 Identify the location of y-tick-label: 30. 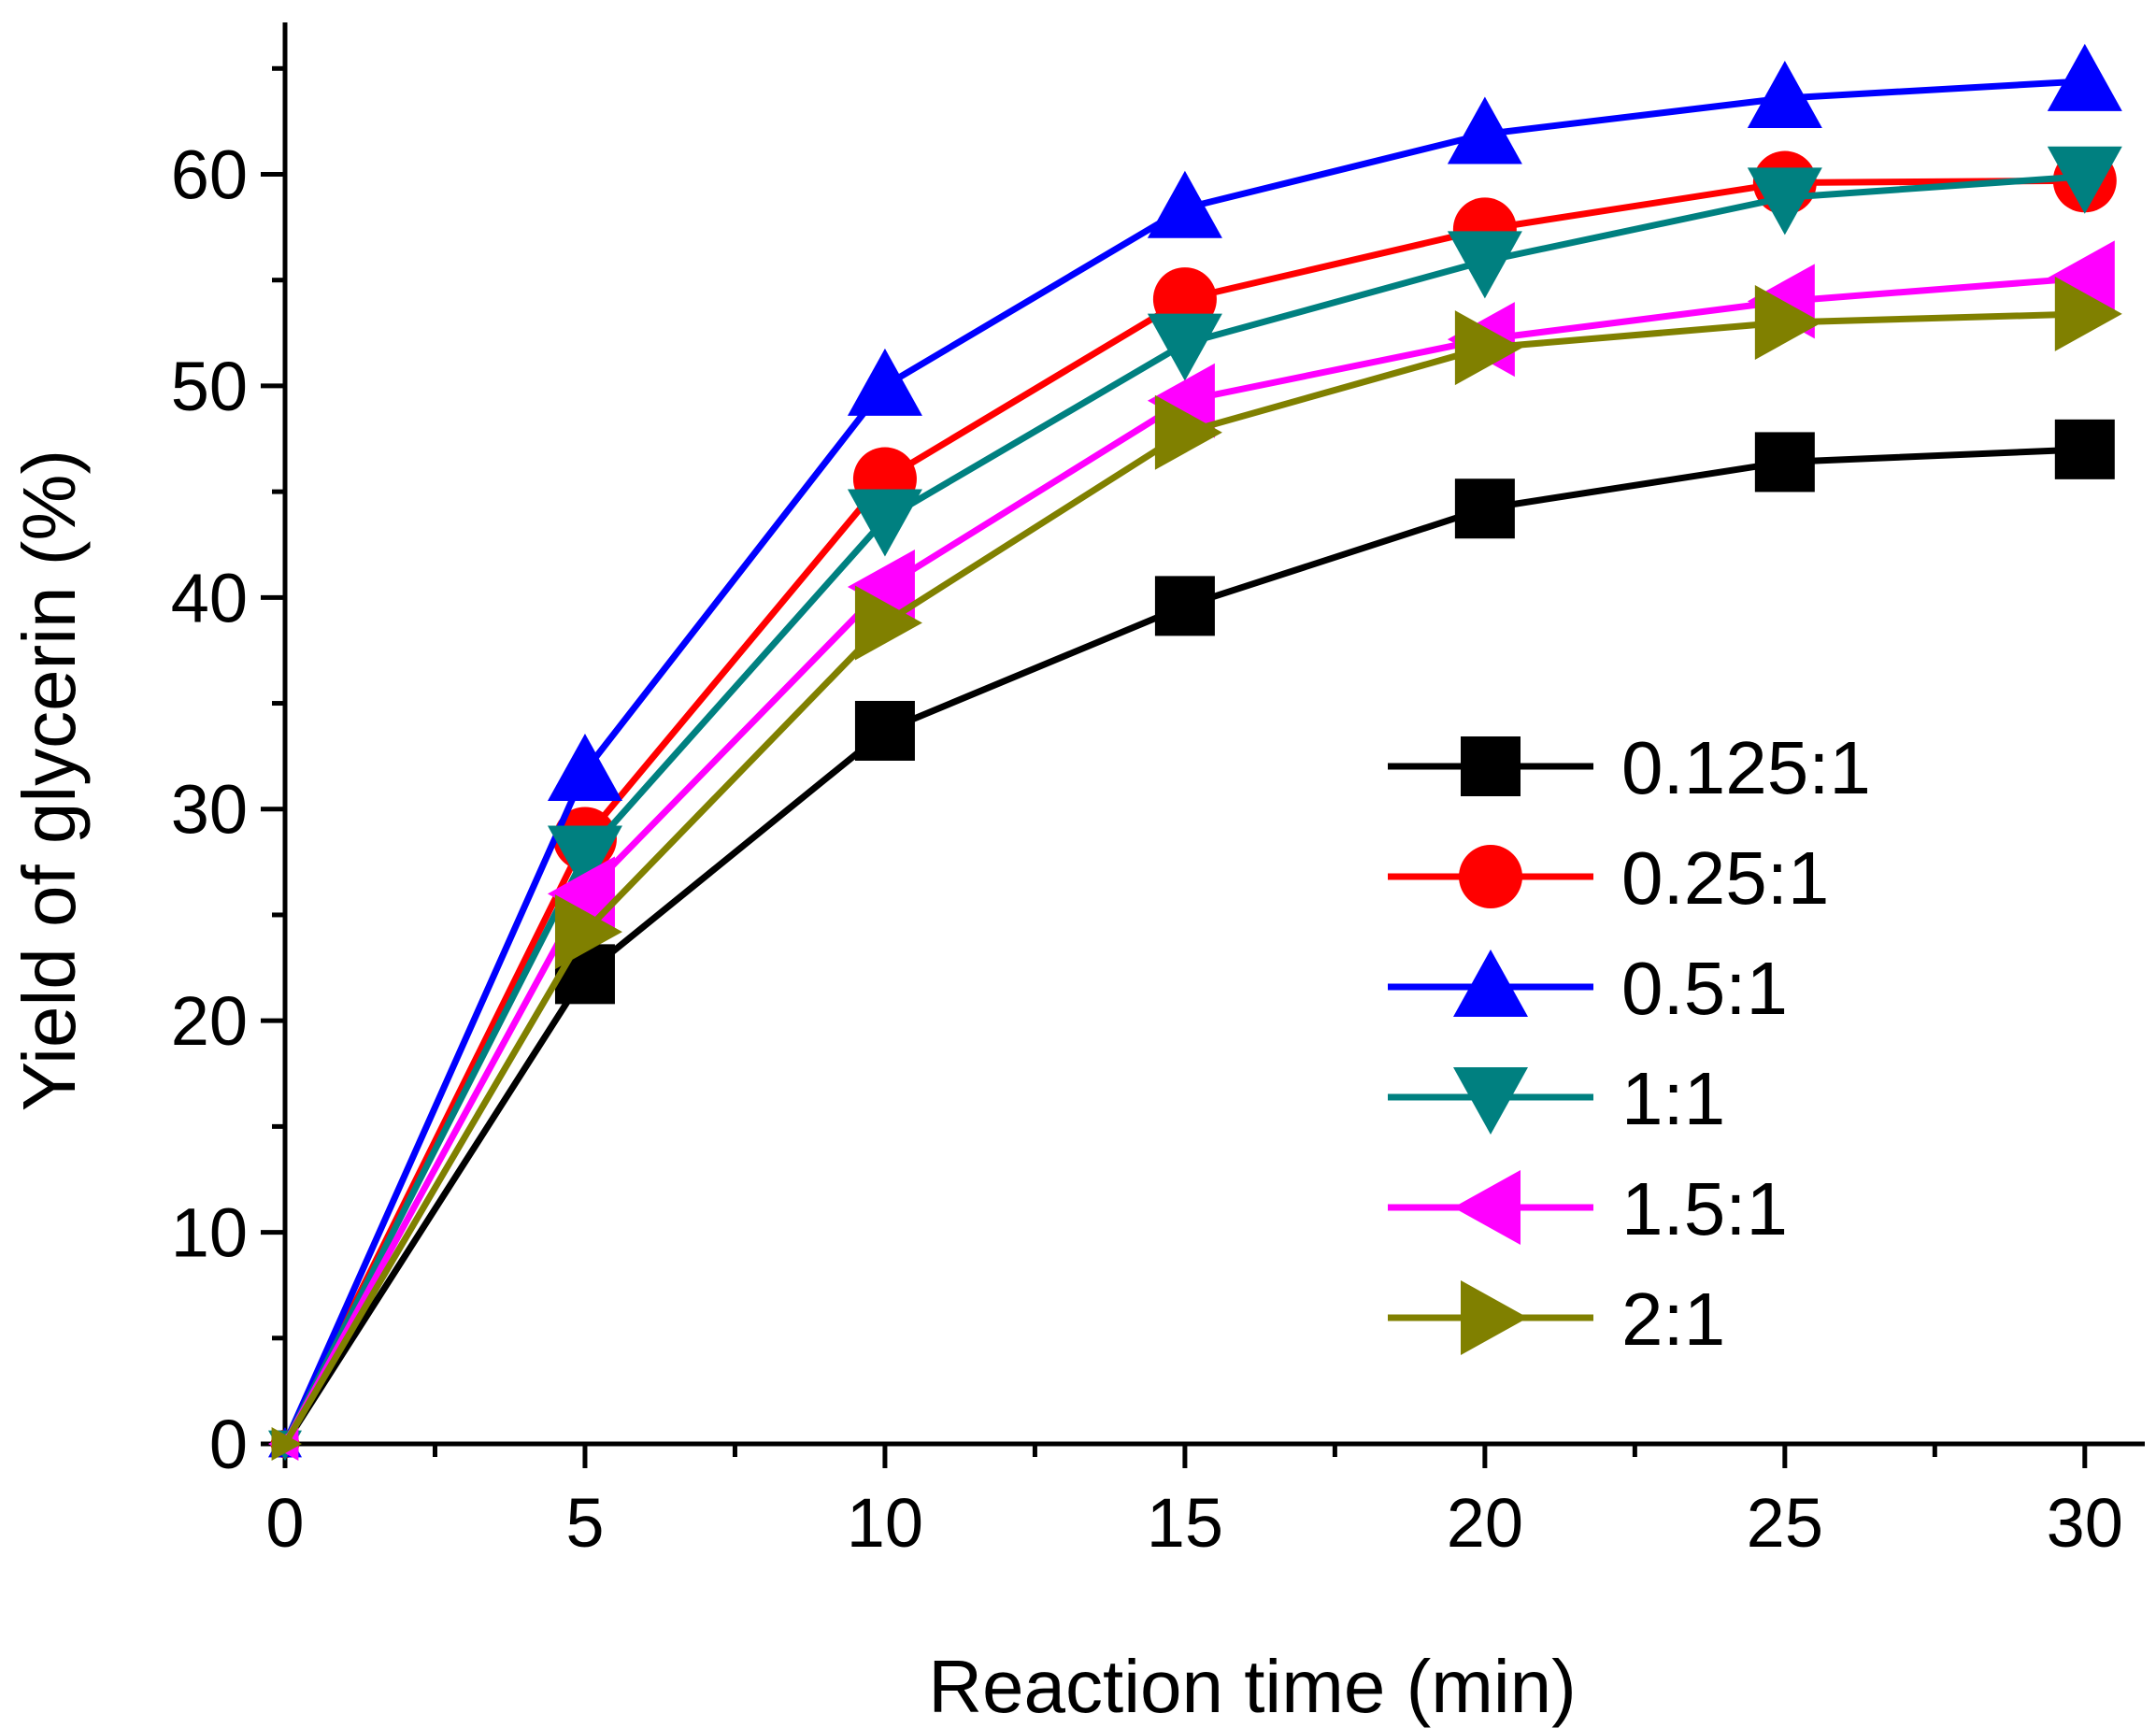
(210, 810).